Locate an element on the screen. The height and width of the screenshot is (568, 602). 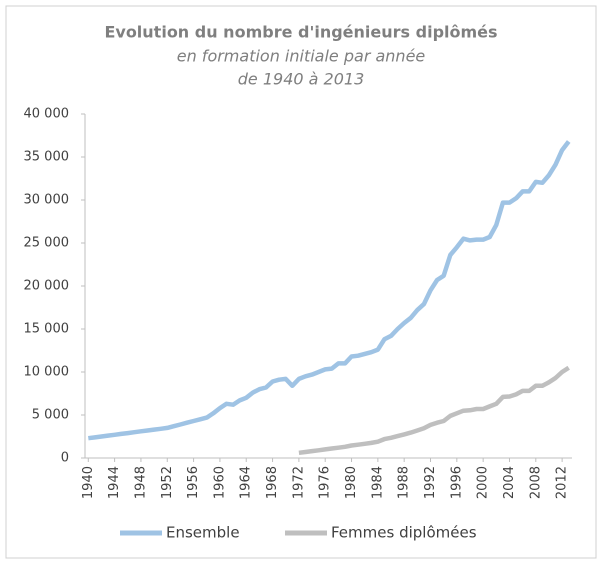
x-tick-label: 2008 is located at coordinates (535, 482).